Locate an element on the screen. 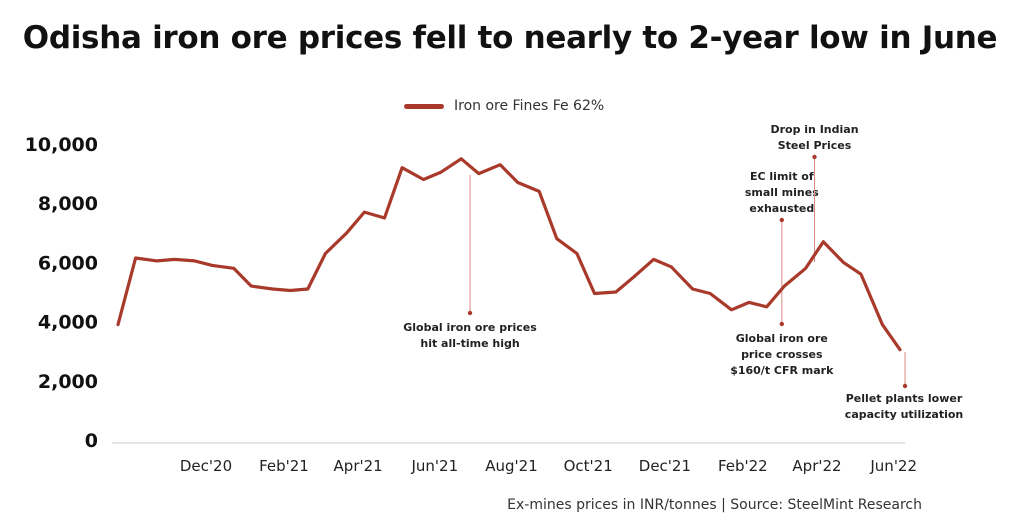 The width and height of the screenshot is (1020, 530). x-tick-label: Aug'21 is located at coordinates (511, 466).